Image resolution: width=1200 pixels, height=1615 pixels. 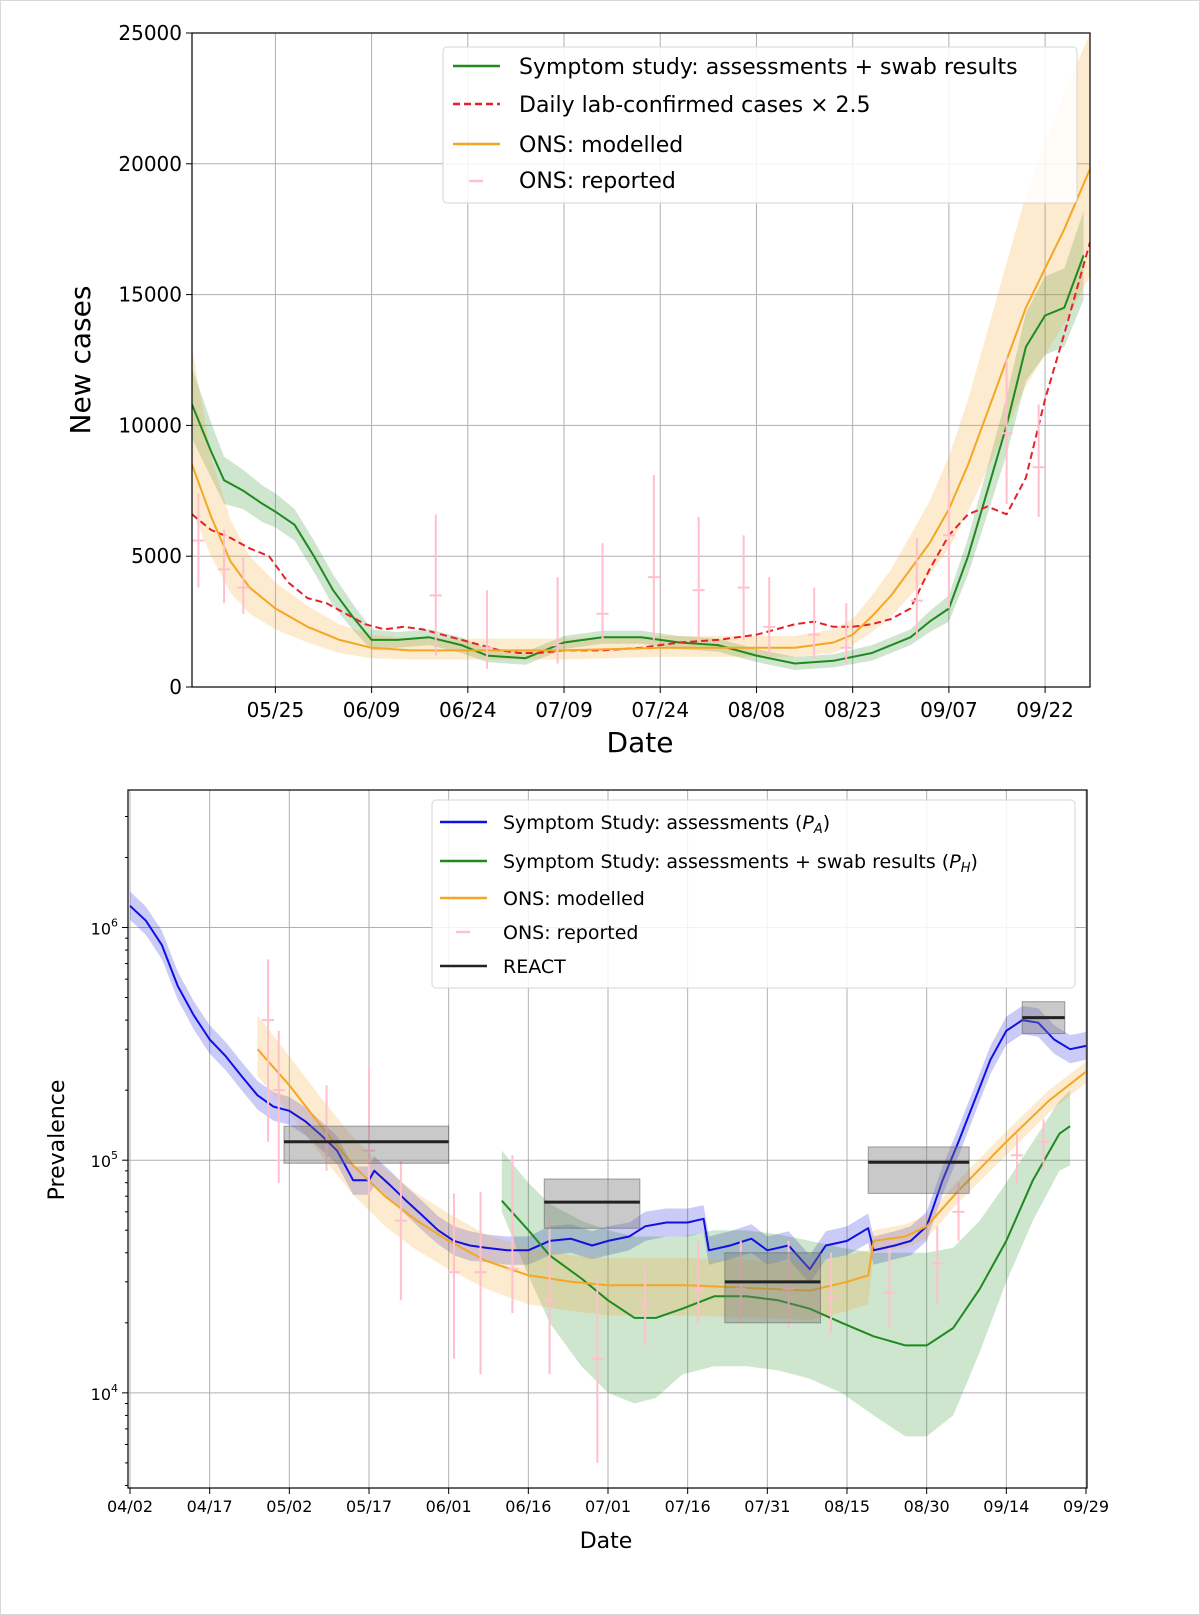 I want to click on y-tick-exponent: 4, so click(x=114, y=1388).